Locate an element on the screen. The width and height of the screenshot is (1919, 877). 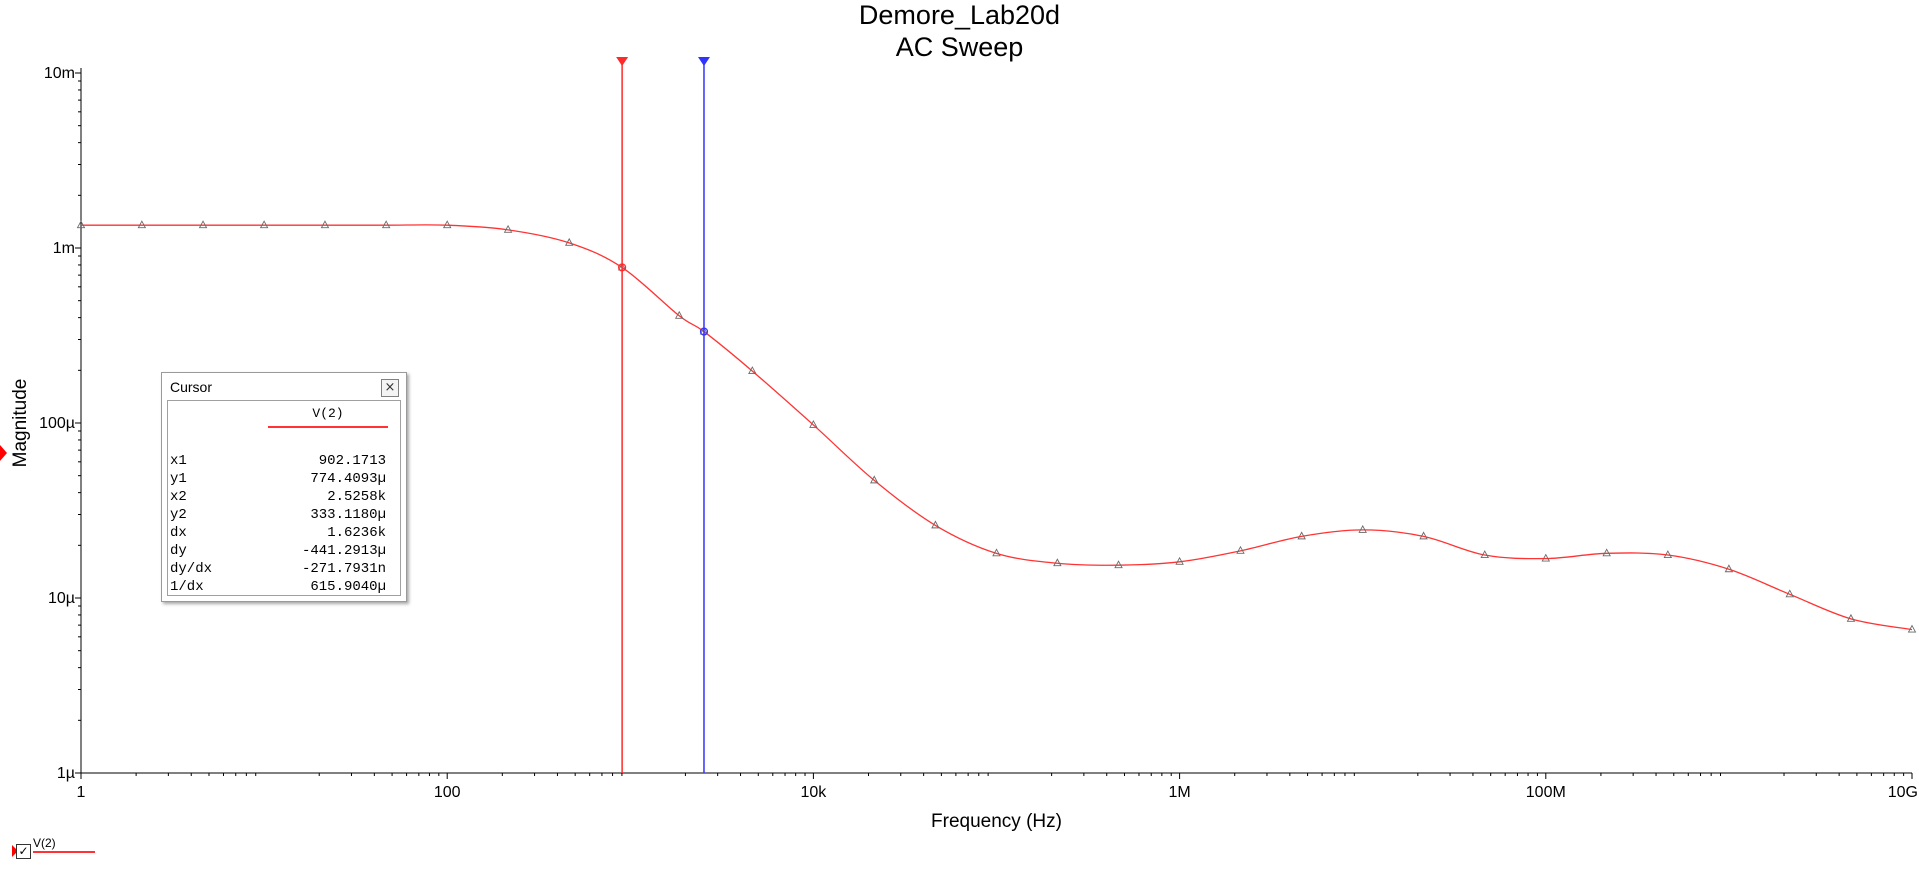
cursor-readout-row: dy/dx -271.7931n is located at coordinates (281, 570).